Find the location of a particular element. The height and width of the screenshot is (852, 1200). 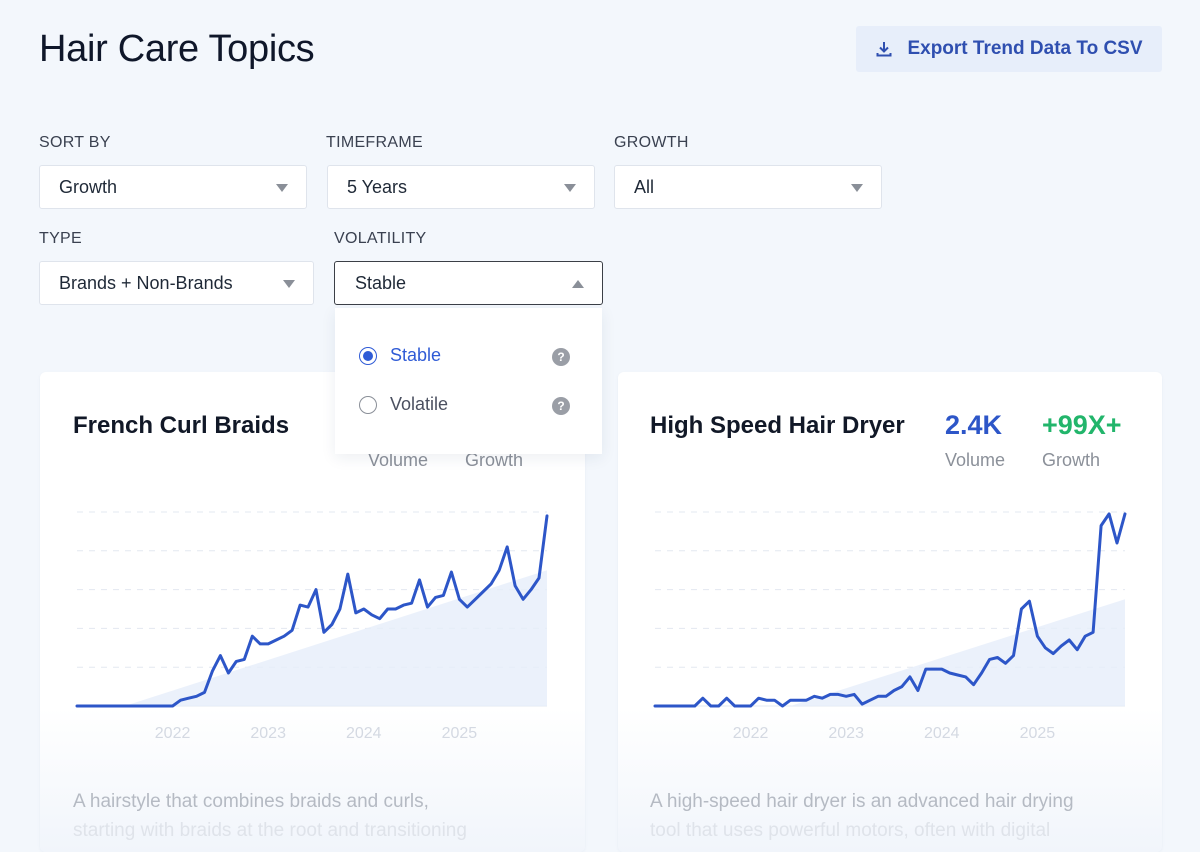

option-label: Stable is located at coordinates (416, 355).